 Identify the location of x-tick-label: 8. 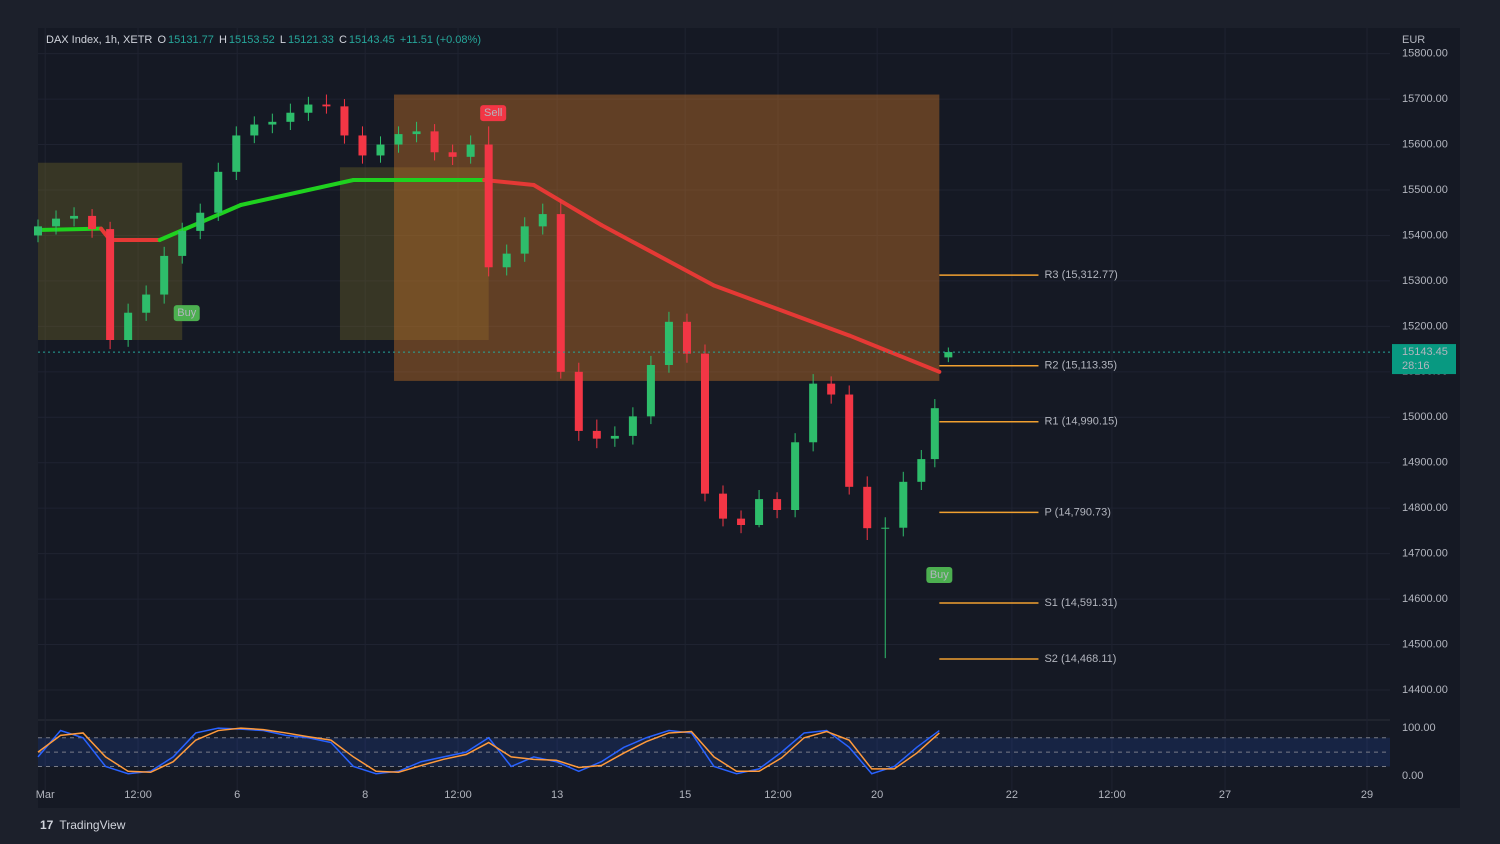
(365, 795).